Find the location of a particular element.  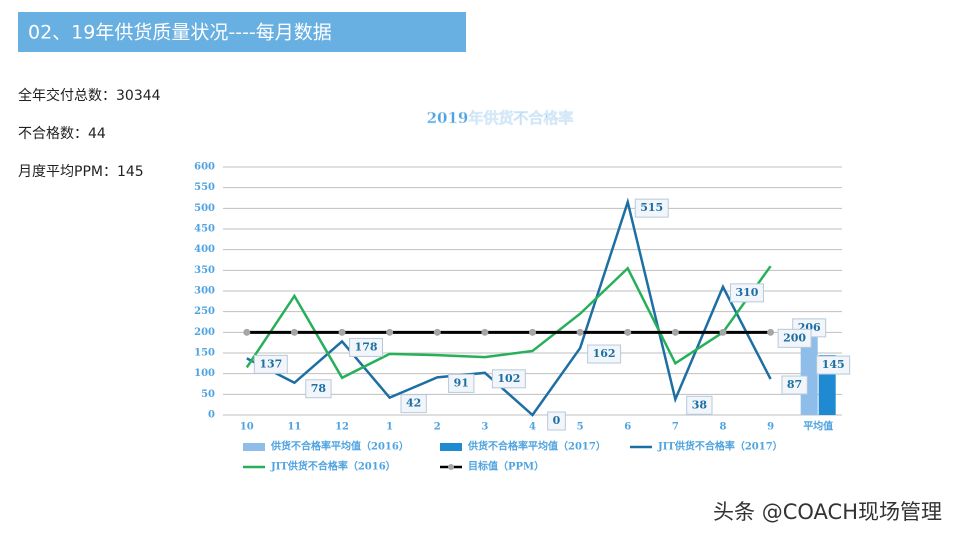

x-tick-label: 3 is located at coordinates (484, 427).